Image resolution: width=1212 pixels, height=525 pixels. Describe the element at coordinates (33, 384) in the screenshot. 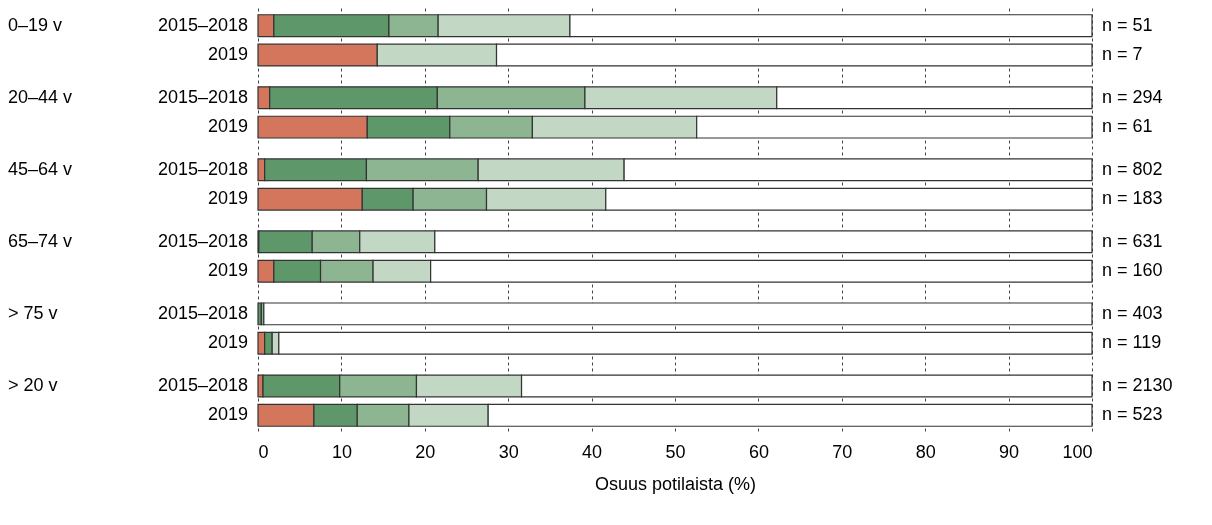

I see `text: > 20 v` at that location.